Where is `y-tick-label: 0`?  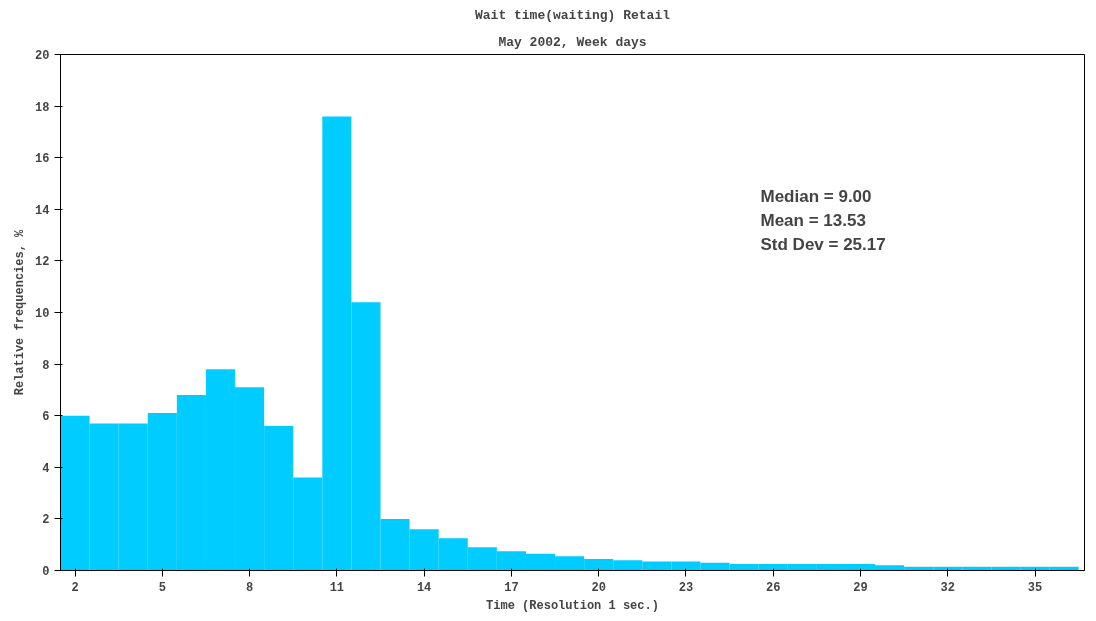 y-tick-label: 0 is located at coordinates (46, 572).